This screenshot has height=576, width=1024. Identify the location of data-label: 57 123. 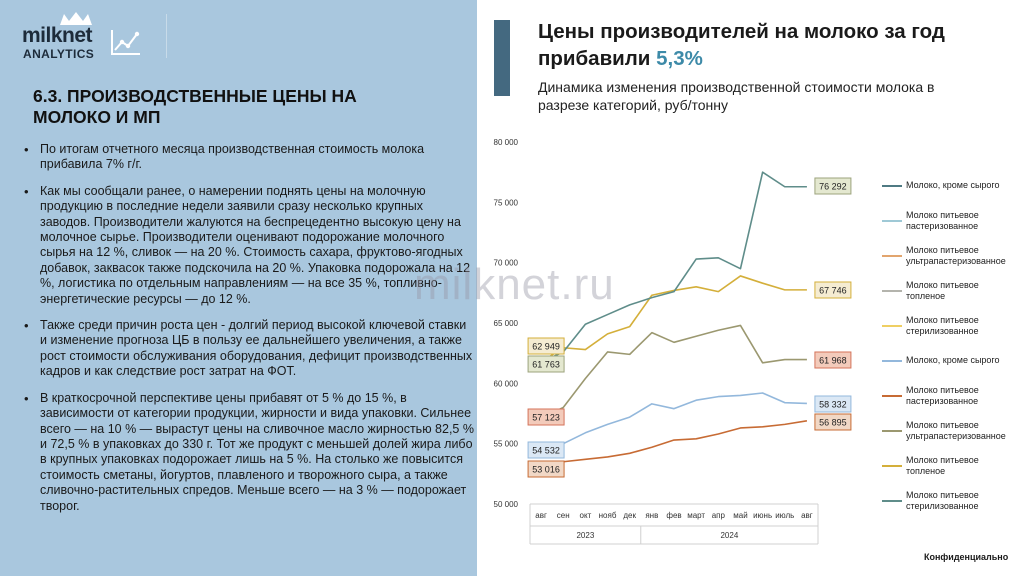
(546, 418).